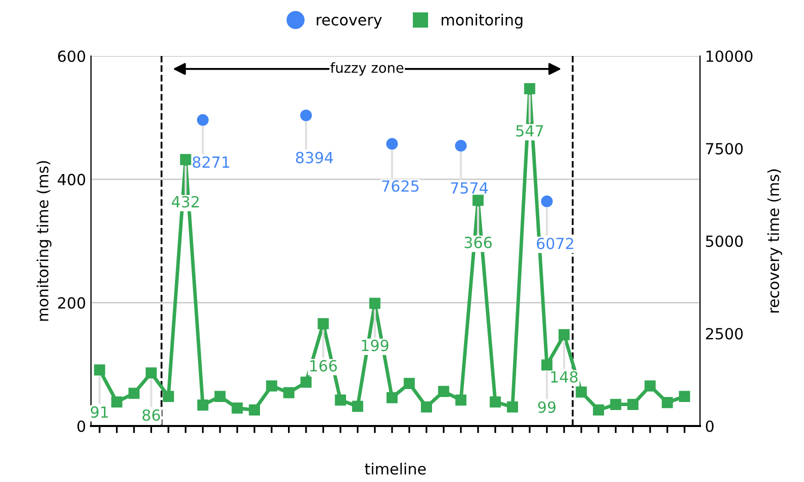  Describe the element at coordinates (323, 366) in the screenshot. I see `data-label: 166` at that location.